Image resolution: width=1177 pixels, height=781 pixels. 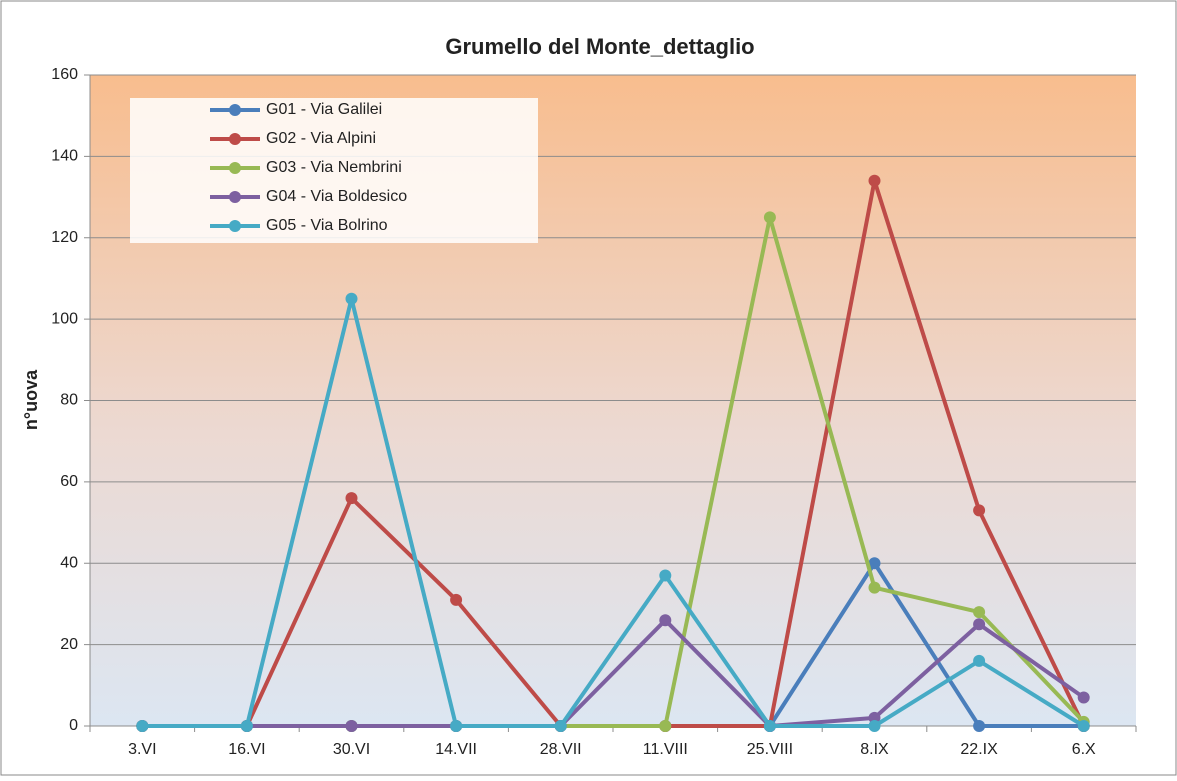 What do you see at coordinates (351, 749) in the screenshot?
I see `x-tick-label: 30.VI` at bounding box center [351, 749].